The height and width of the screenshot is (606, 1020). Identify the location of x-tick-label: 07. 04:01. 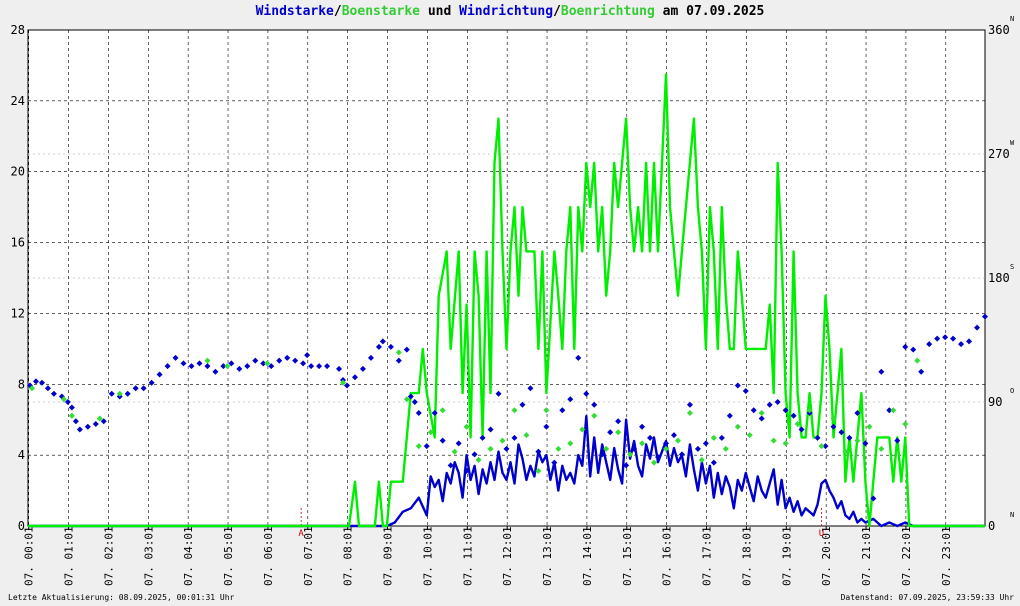
(188, 556).